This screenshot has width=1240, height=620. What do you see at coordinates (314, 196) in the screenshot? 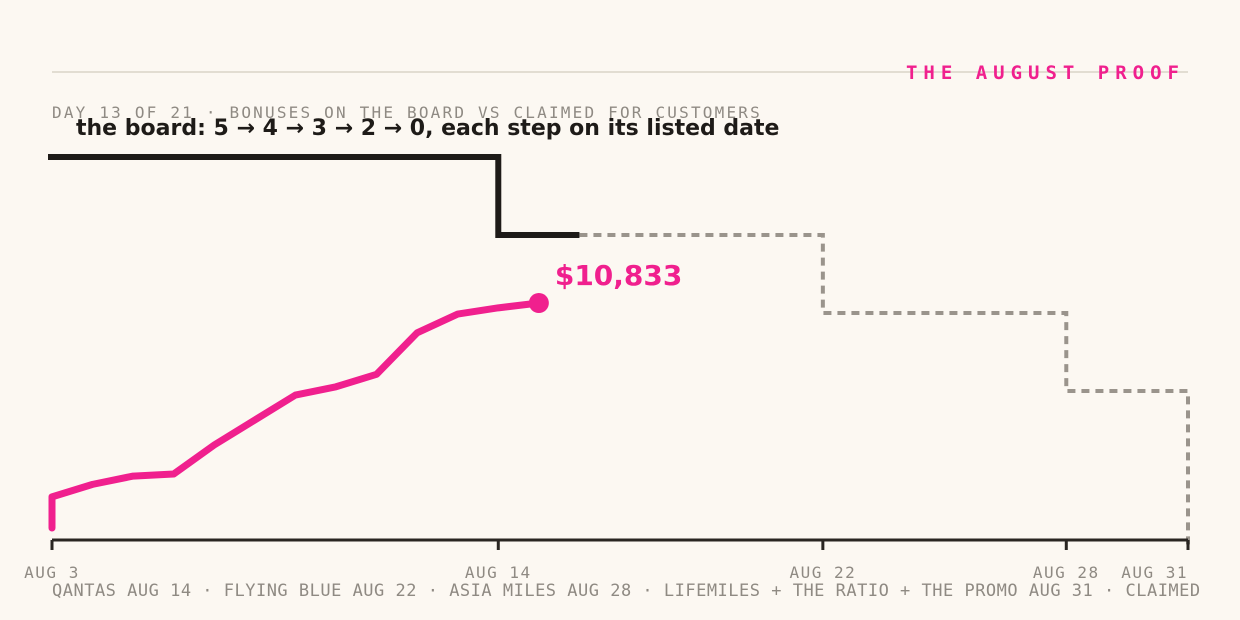
I see `board-line-solid` at bounding box center [314, 196].